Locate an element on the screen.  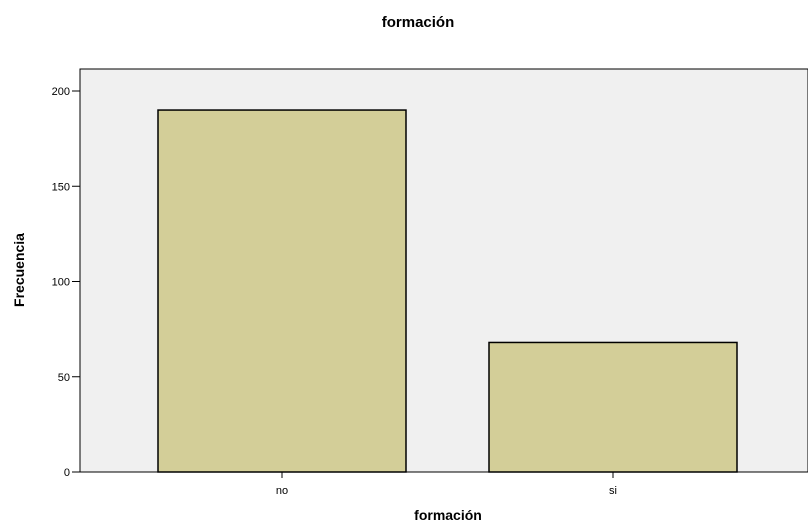
y-tick-label: 50 is located at coordinates (64, 378).